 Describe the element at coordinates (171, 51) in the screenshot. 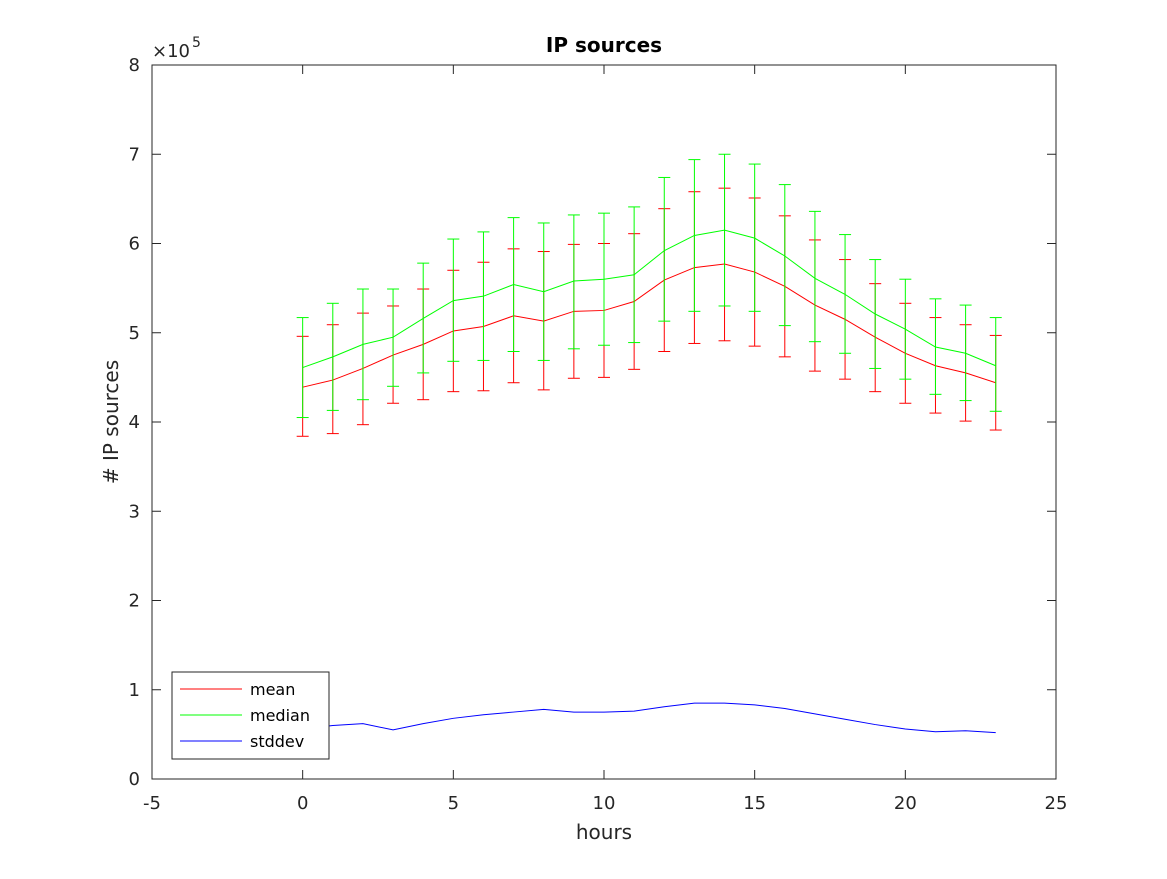

I see `y-exponent-base: ×10` at that location.